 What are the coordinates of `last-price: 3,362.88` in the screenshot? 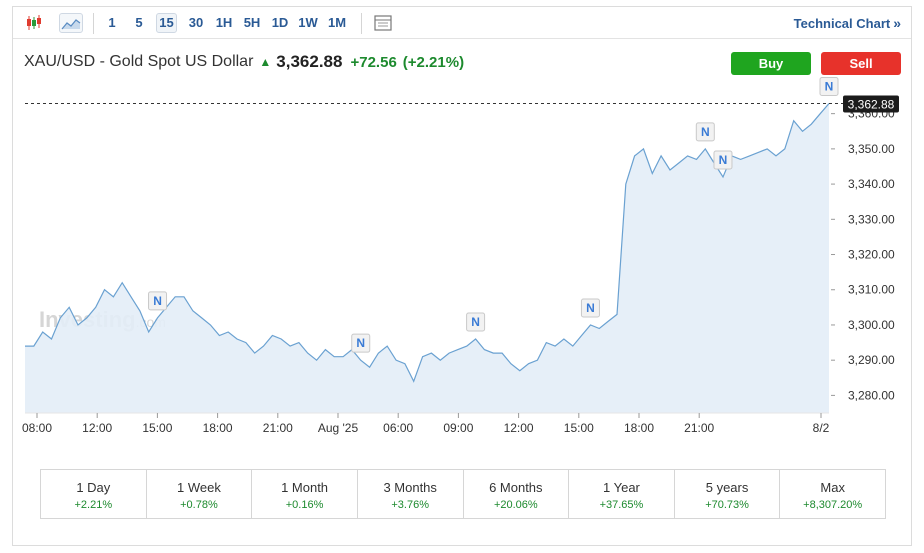 It's located at (309, 61).